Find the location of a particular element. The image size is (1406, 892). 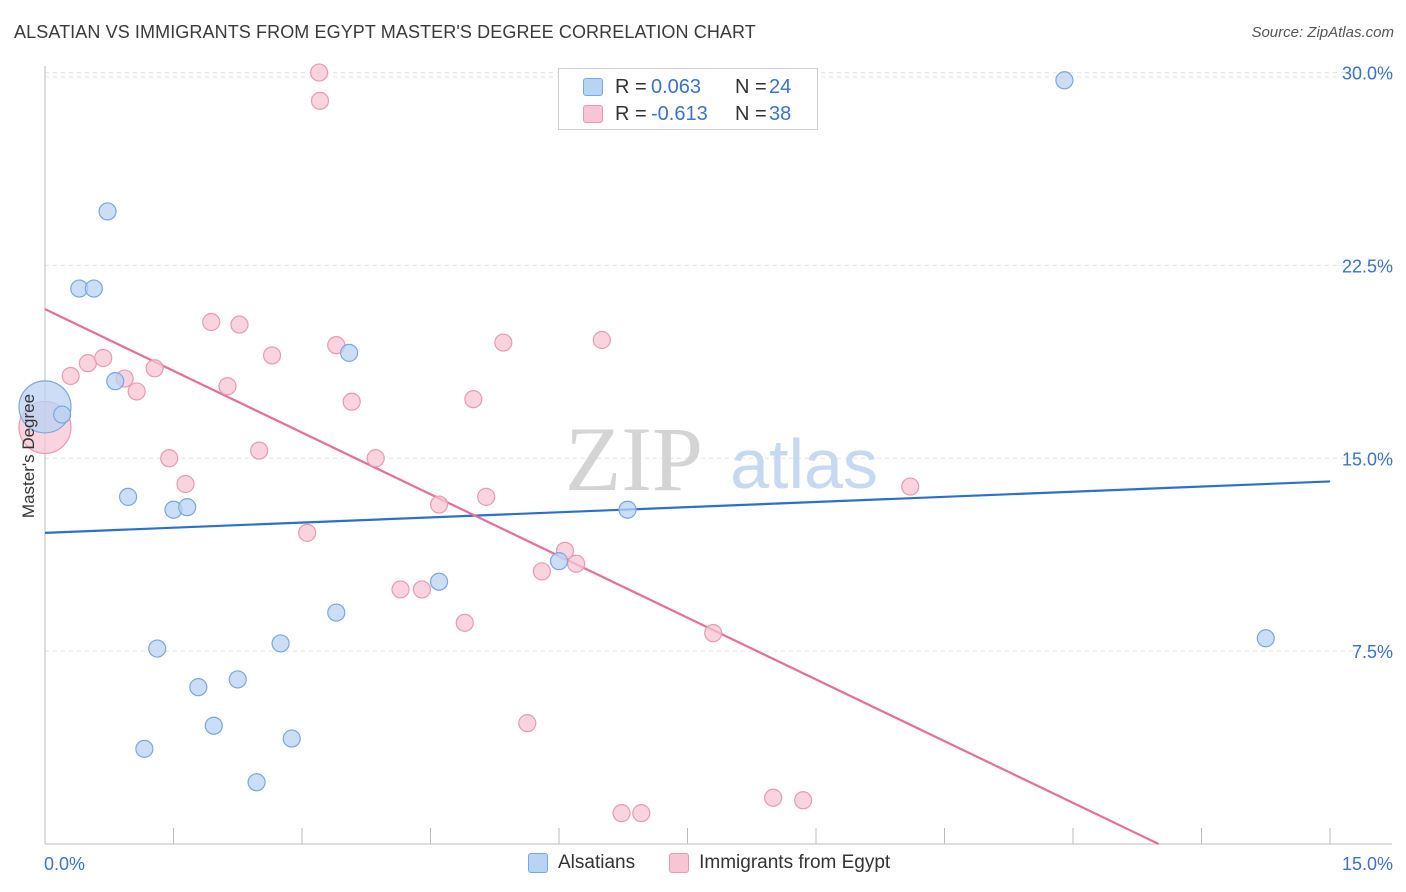

series-legend: Alsatians Immigrants from Egypt is located at coordinates (726, 863).